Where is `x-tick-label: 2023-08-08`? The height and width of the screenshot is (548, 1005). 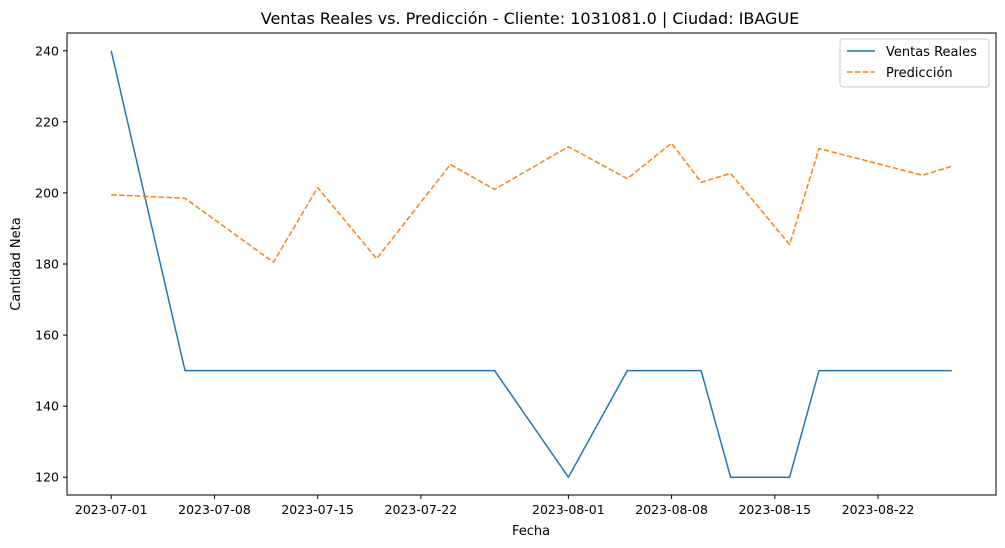
x-tick-label: 2023-08-08 is located at coordinates (671, 509).